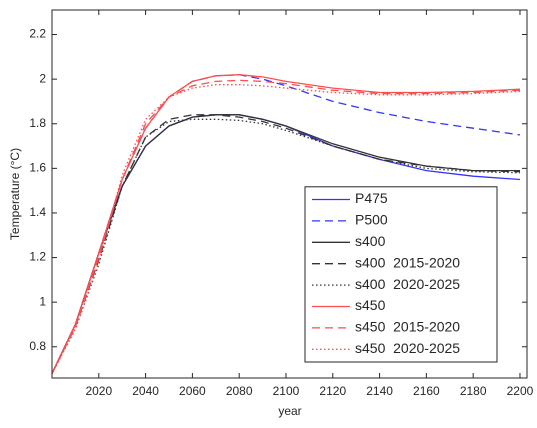  What do you see at coordinates (37, 168) in the screenshot?
I see `y-tick-label: 1.6` at bounding box center [37, 168].